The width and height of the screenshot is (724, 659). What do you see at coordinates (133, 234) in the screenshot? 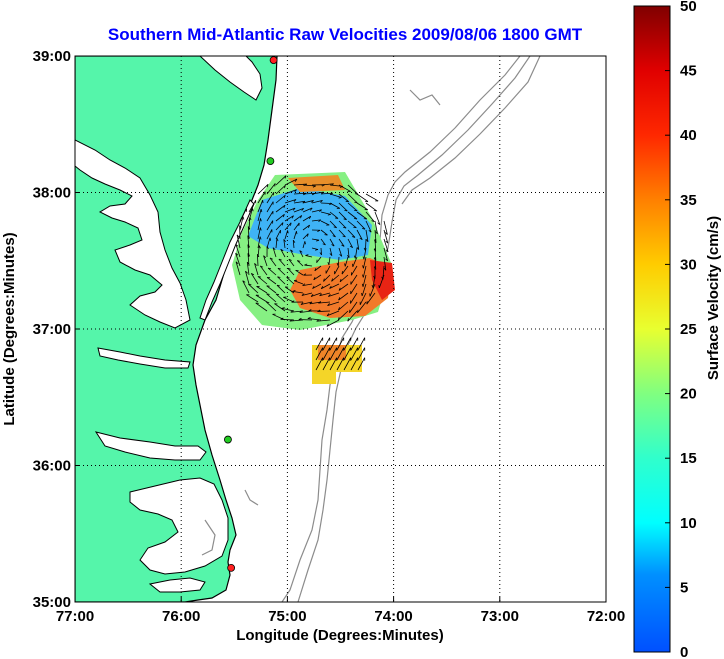
I see `chesapeake-bay` at bounding box center [133, 234].